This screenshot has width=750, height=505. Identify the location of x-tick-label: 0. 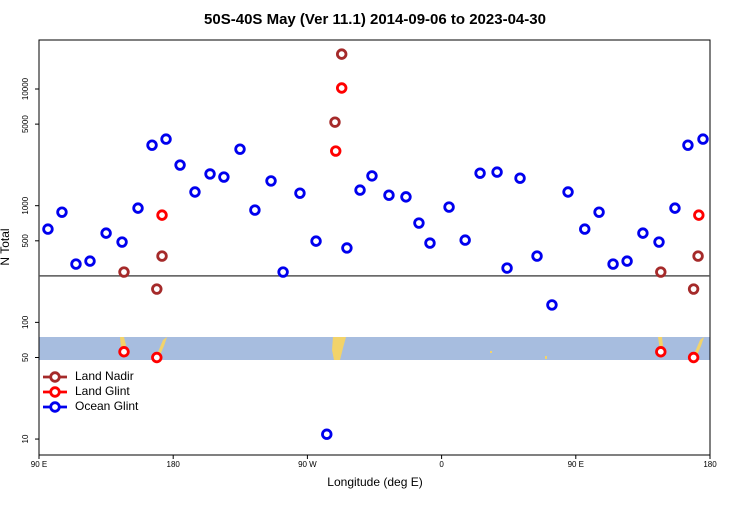
(441, 464).